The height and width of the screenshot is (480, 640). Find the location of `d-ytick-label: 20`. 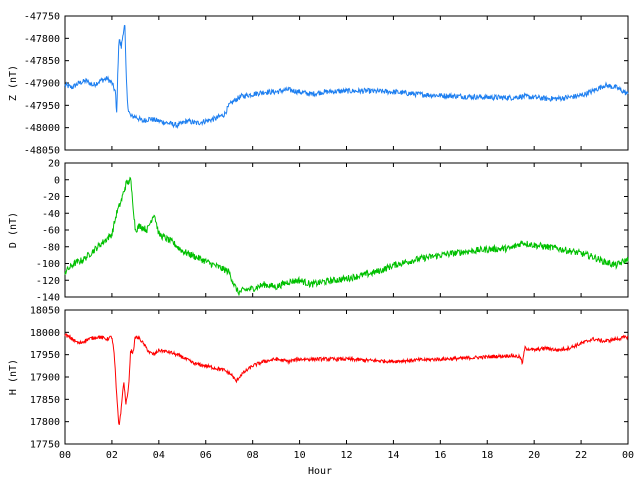

d-ytick-label: 20 is located at coordinates (54, 164).